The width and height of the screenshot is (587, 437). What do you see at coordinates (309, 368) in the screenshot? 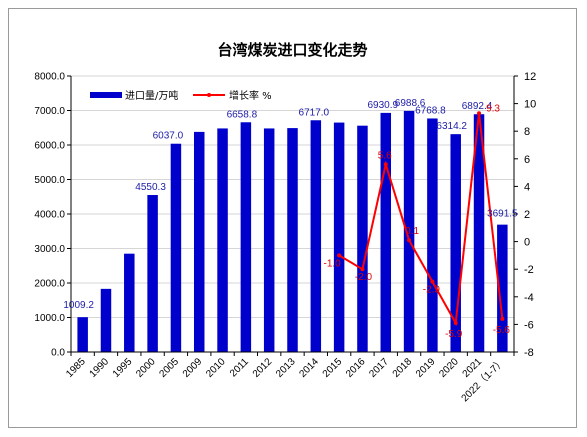
I see `x-tick-label: 2014` at bounding box center [309, 368].